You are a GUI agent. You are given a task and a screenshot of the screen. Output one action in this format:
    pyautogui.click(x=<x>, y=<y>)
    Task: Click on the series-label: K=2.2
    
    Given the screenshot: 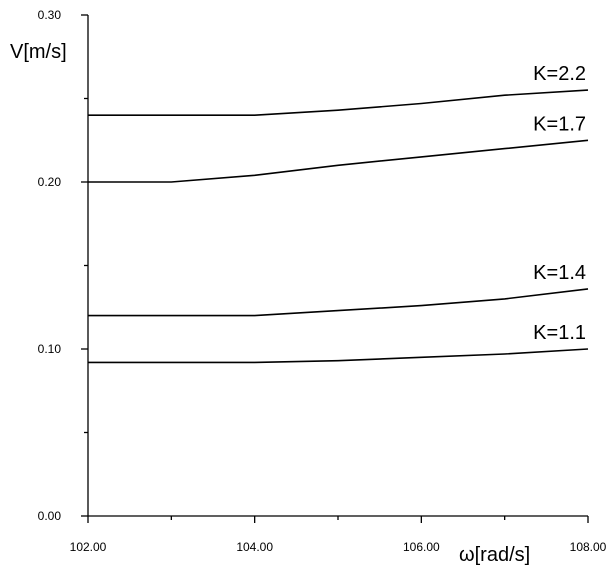 What is the action you would take?
    pyautogui.click(x=559, y=74)
    